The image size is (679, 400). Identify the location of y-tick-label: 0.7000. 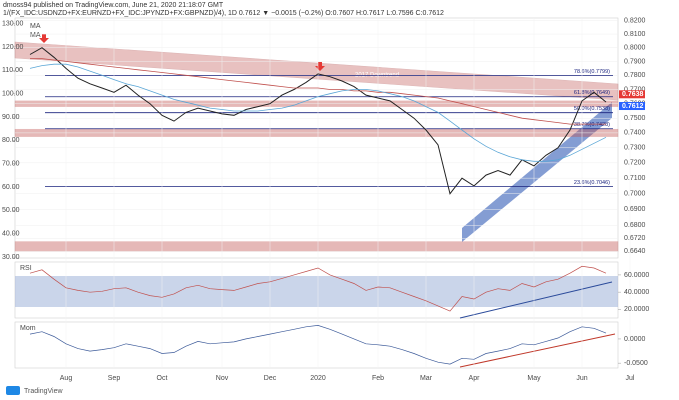
(635, 194).